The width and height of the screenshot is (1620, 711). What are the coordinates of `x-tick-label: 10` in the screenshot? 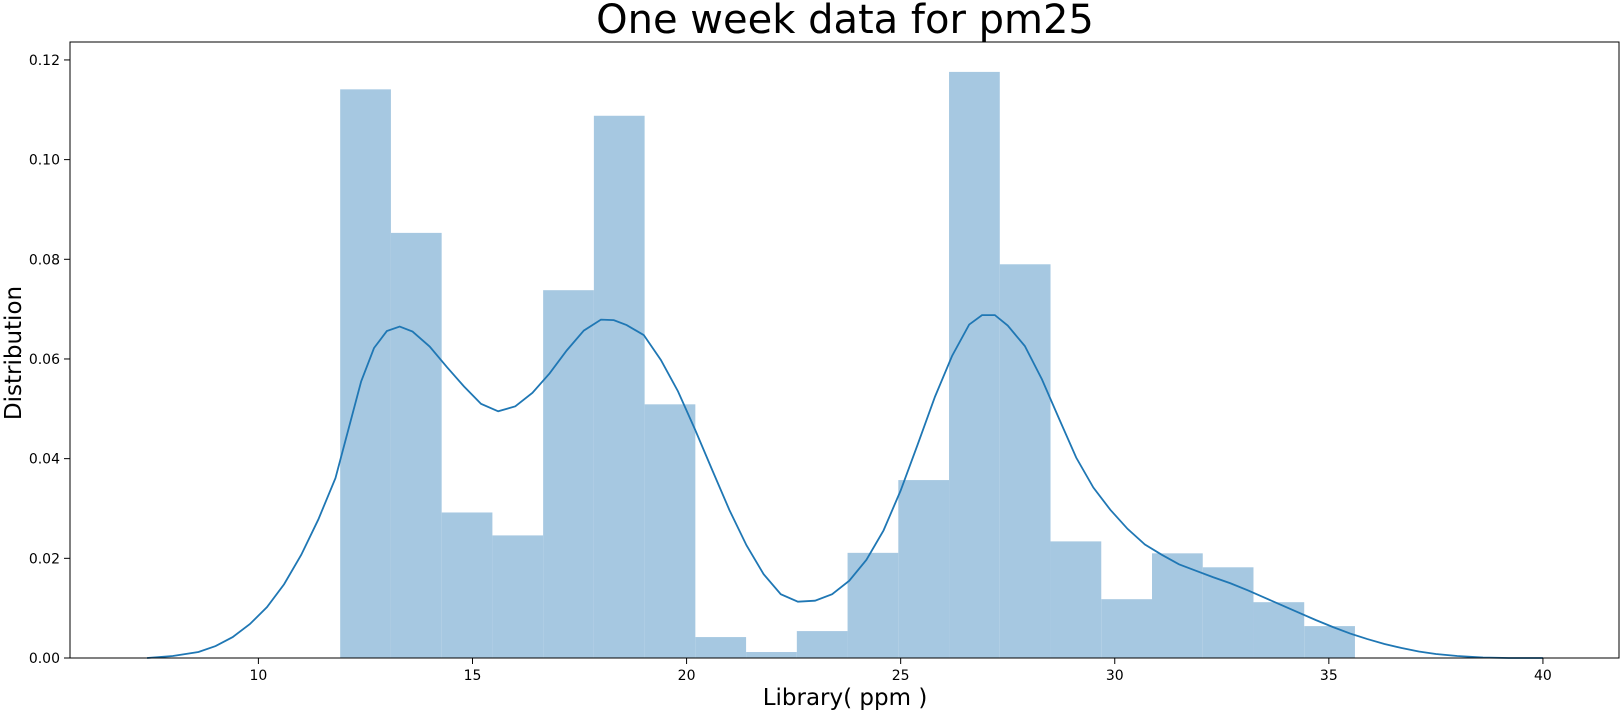 It's located at (258, 676).